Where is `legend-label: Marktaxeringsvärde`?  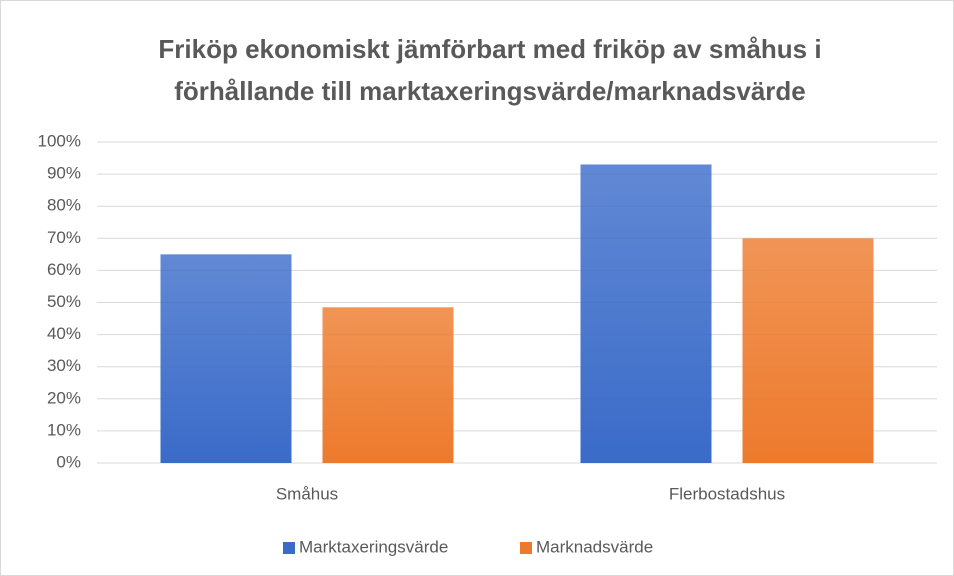
legend-label: Marktaxeringsvärde is located at coordinates (373, 546).